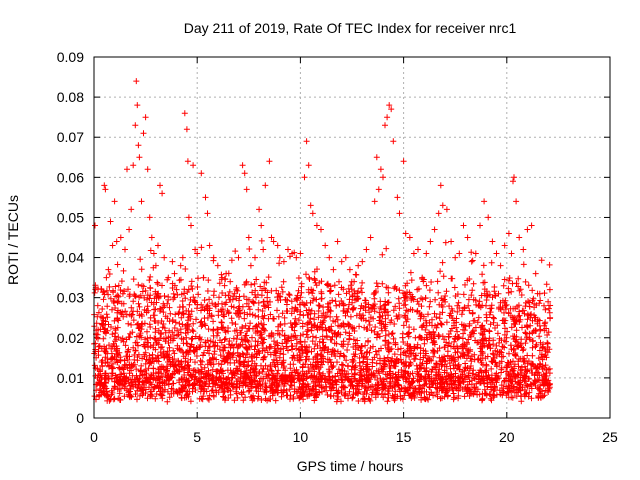  What do you see at coordinates (404, 437) in the screenshot?
I see `x-tick-label: 15` at bounding box center [404, 437].